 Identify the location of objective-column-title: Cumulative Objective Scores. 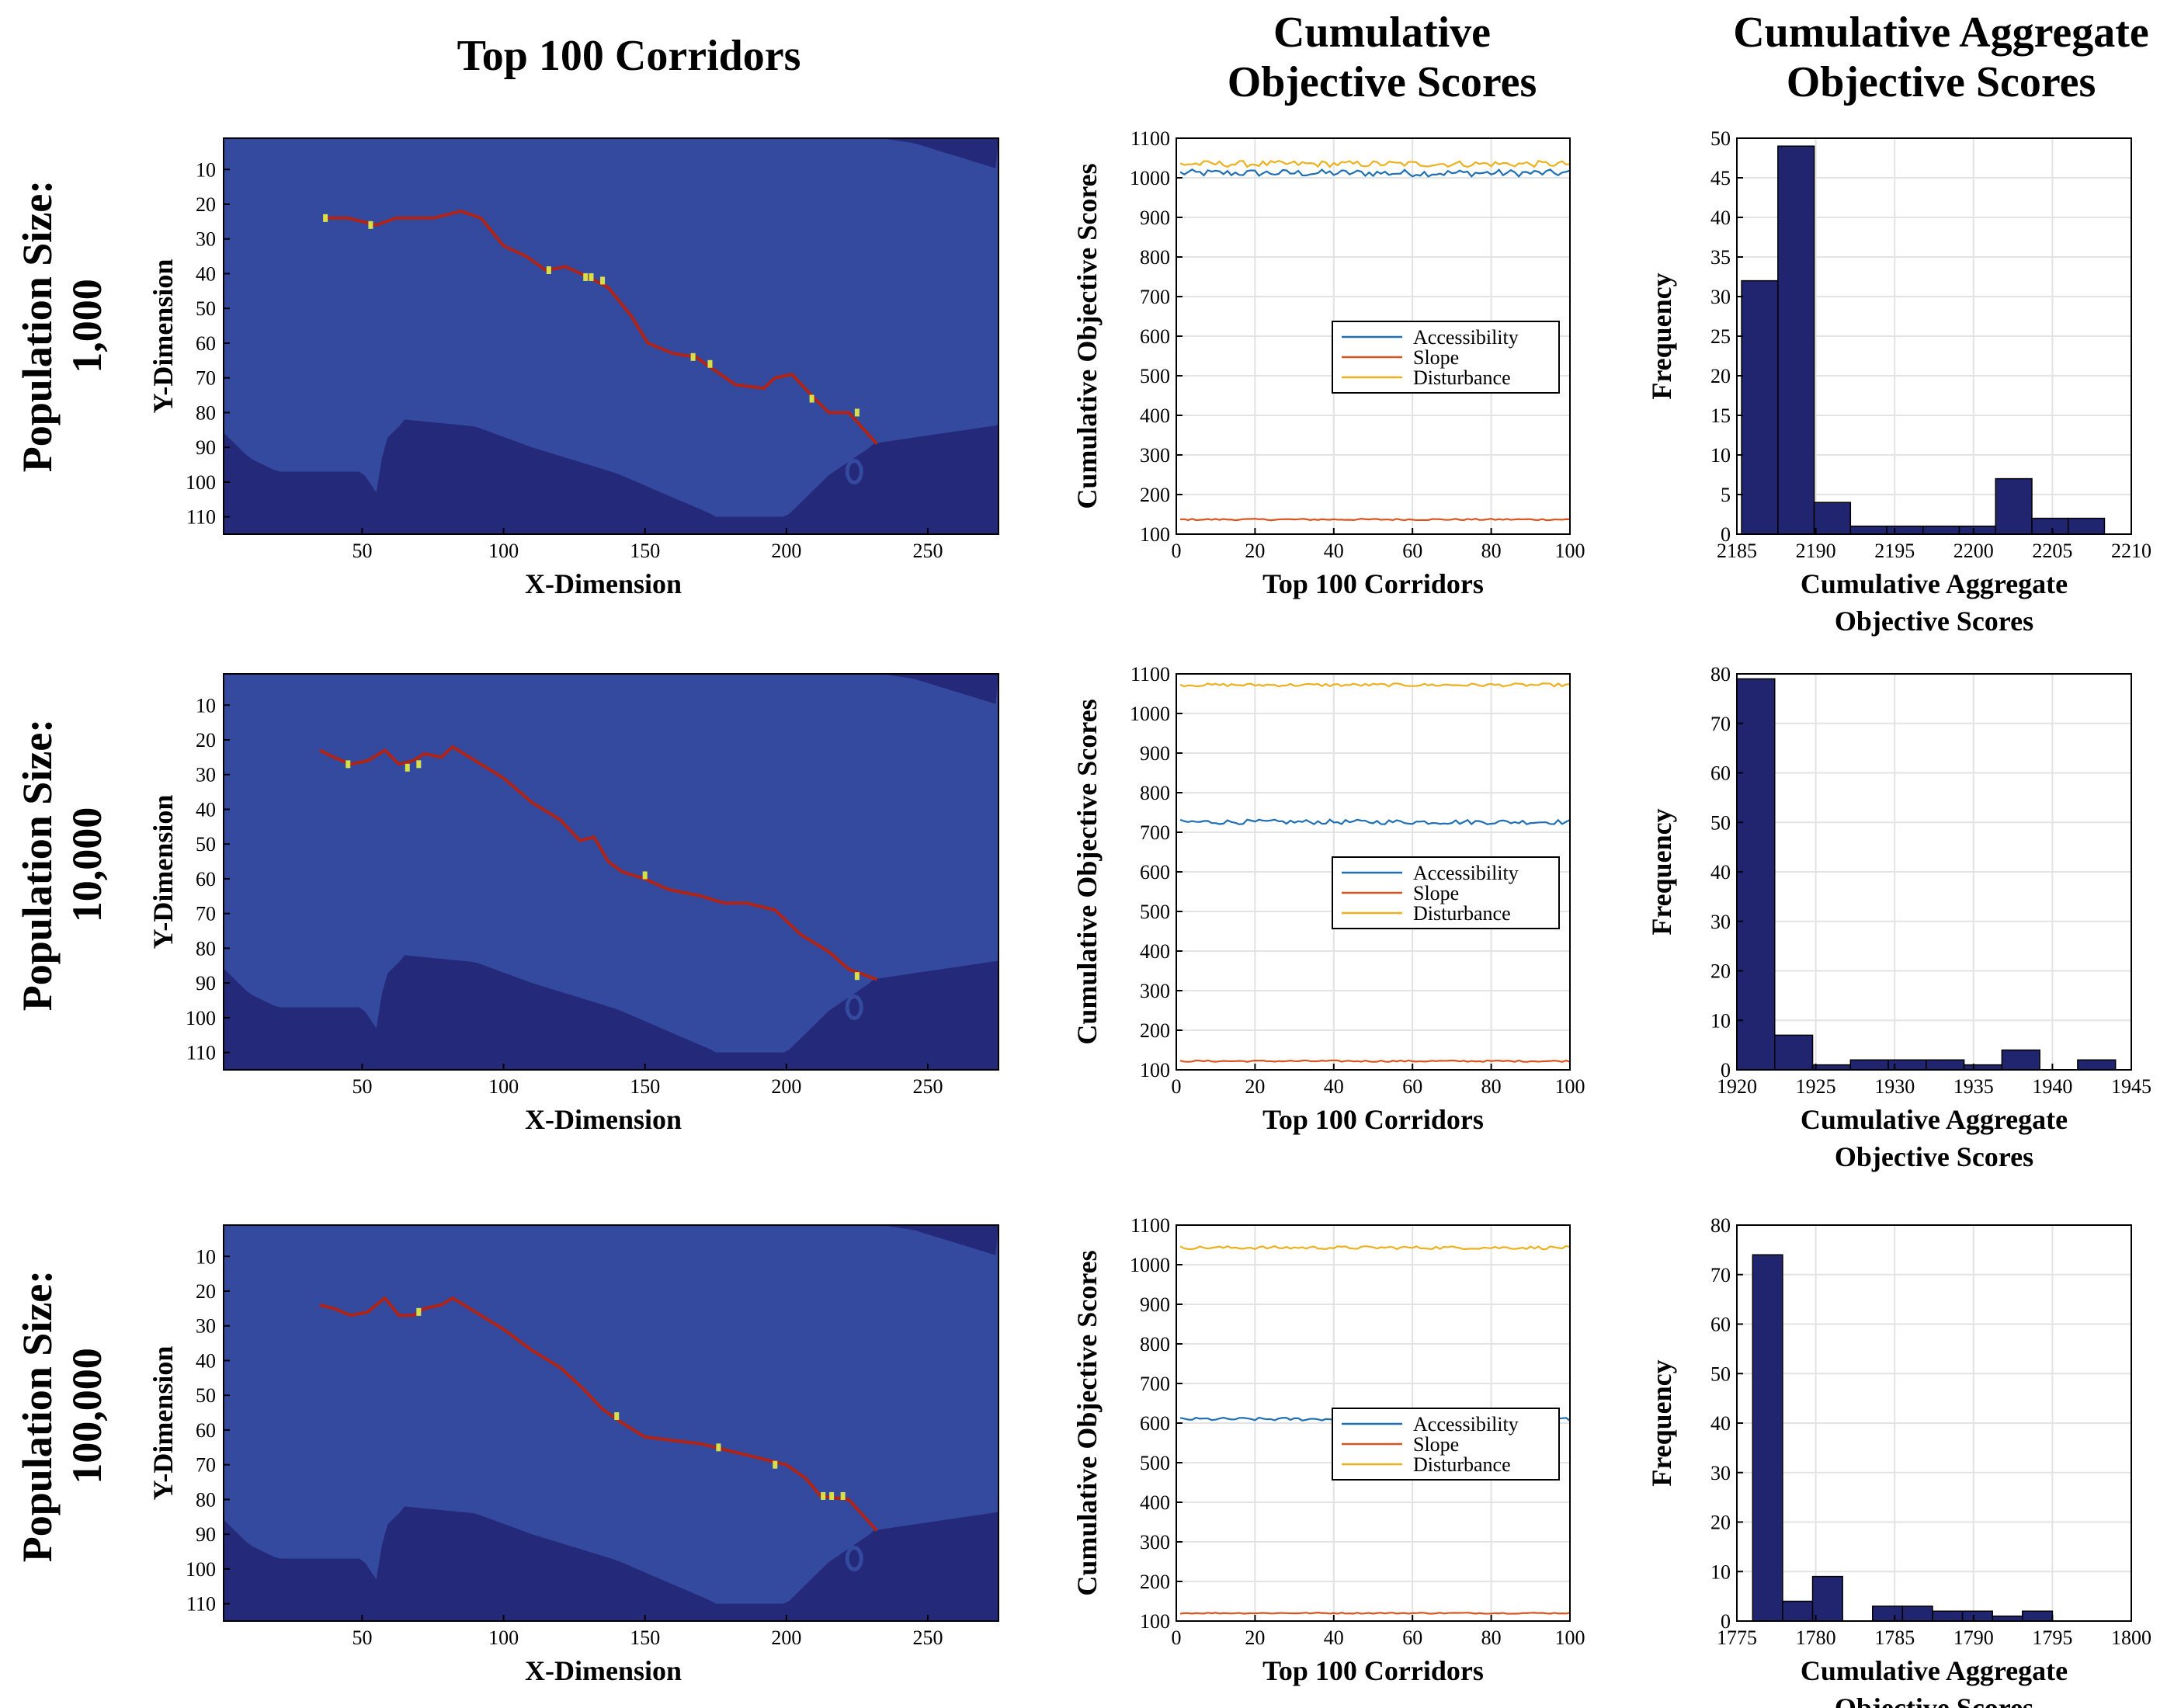
(1382, 58).